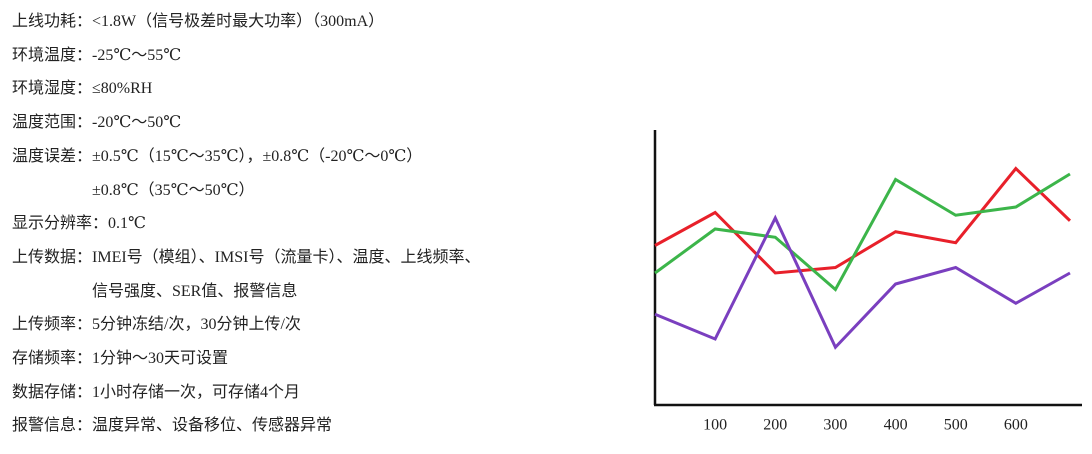  I want to click on x-tick-label: 600, so click(1016, 425).